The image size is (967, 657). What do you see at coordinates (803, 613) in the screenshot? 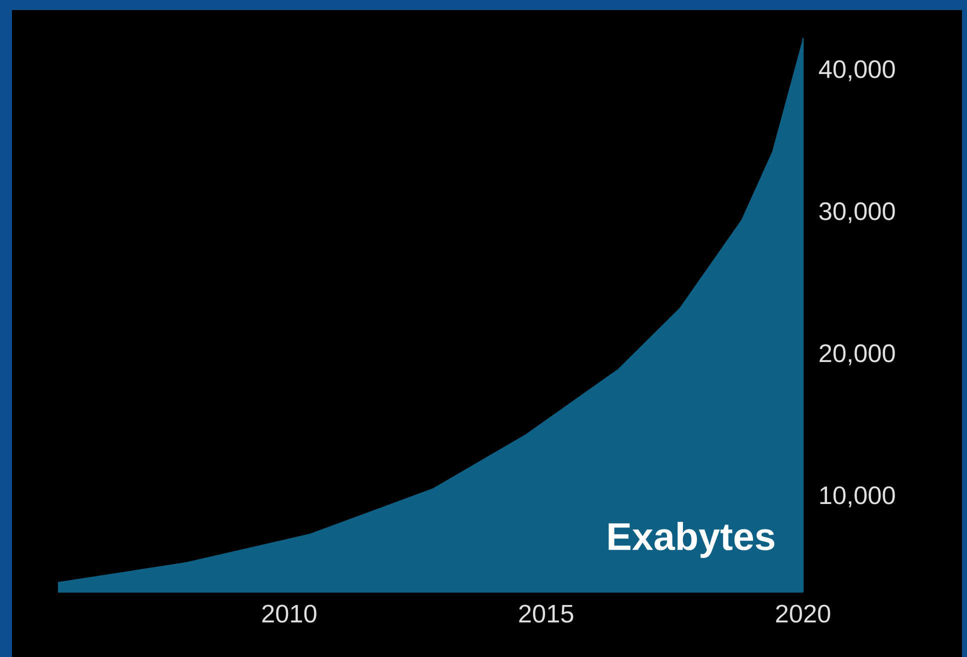
I see `x-tick-label: 2020` at bounding box center [803, 613].